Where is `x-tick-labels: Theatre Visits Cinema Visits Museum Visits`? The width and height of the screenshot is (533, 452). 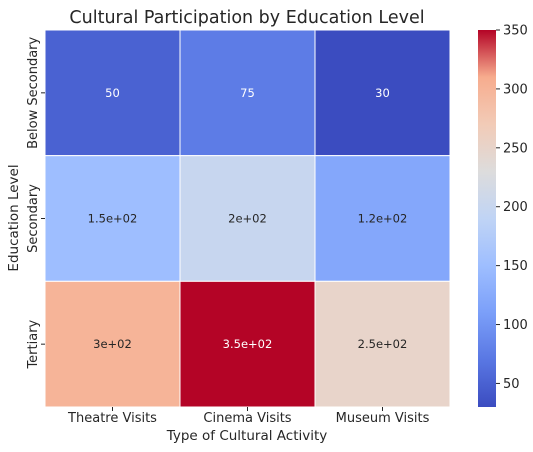 x-tick-labels: Theatre Visits Cinema Visits Museum Visits is located at coordinates (248, 416).